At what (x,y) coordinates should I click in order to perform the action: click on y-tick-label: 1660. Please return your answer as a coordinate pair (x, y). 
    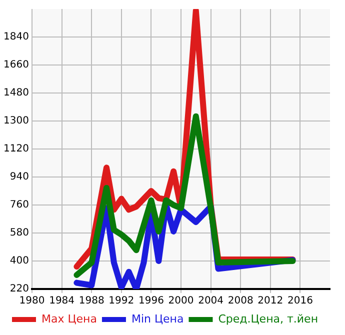
    Looking at the image, I should click on (16, 65).